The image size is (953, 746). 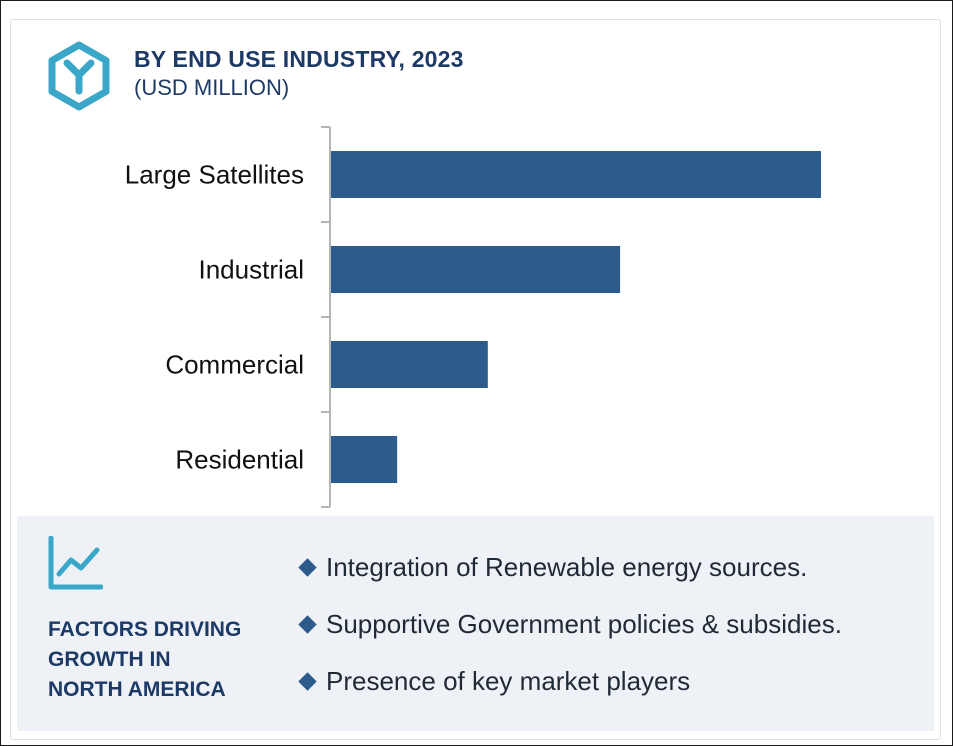 I want to click on factors-heading: FACTORS DRIVING GROWTH IN NORTH AMERICA, so click(x=163, y=660).